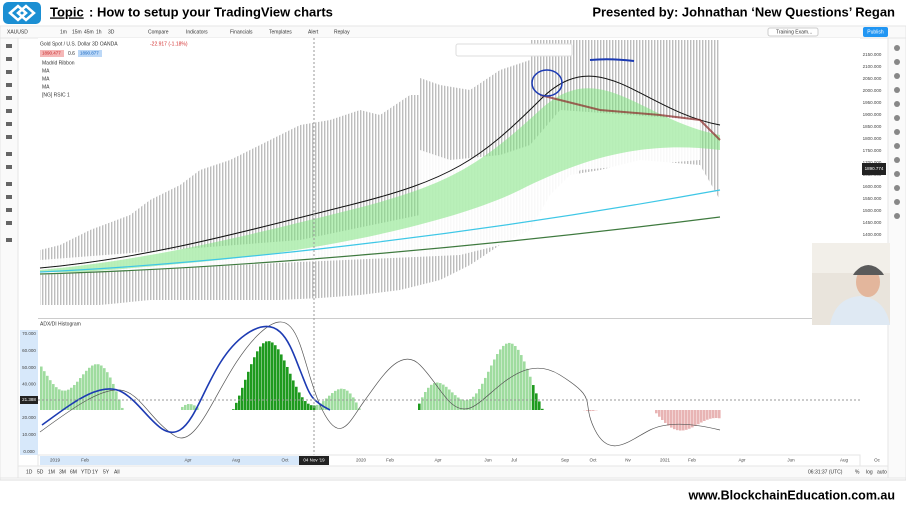  What do you see at coordinates (857, 472) in the screenshot?
I see `scale-option: %` at bounding box center [857, 472].